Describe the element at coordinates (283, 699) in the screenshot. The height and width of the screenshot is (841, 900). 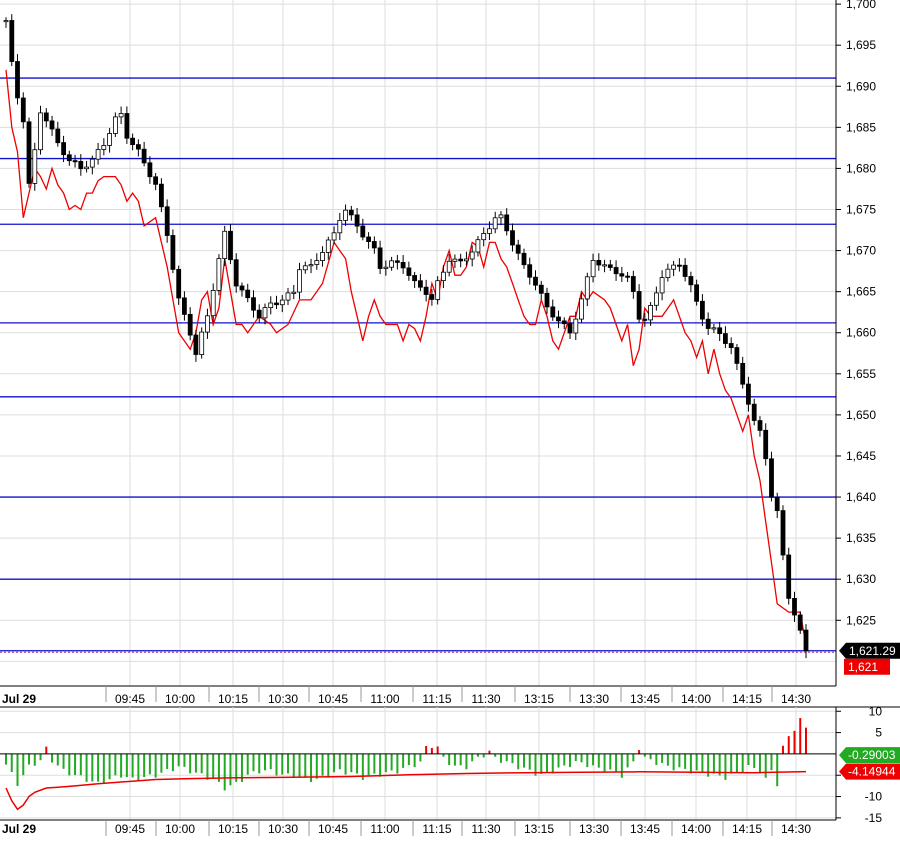
I see `time-tick-label: 10:30` at that location.